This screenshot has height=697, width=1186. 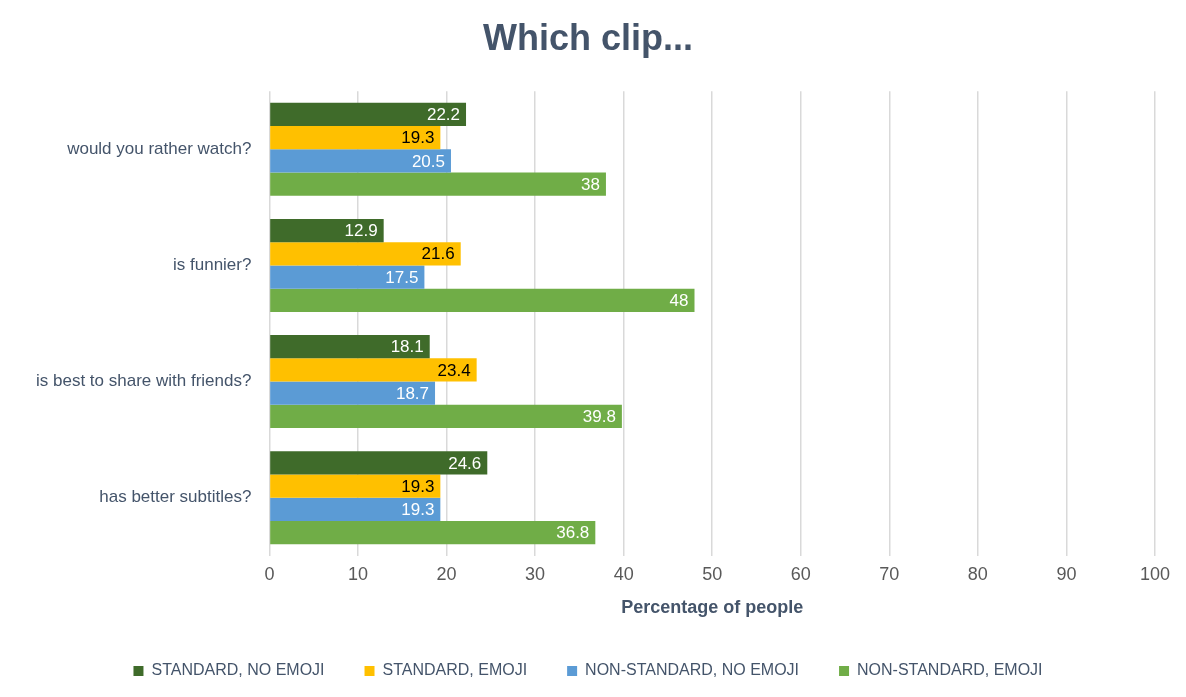 What do you see at coordinates (1155, 573) in the screenshot?
I see `x-tick-label: 100` at bounding box center [1155, 573].